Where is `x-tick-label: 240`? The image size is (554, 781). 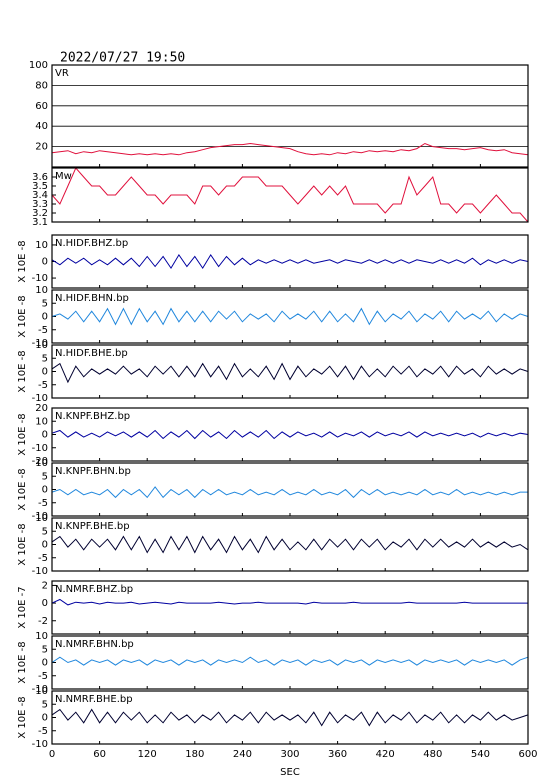
x-tick-label: 240 is located at coordinates (242, 754).